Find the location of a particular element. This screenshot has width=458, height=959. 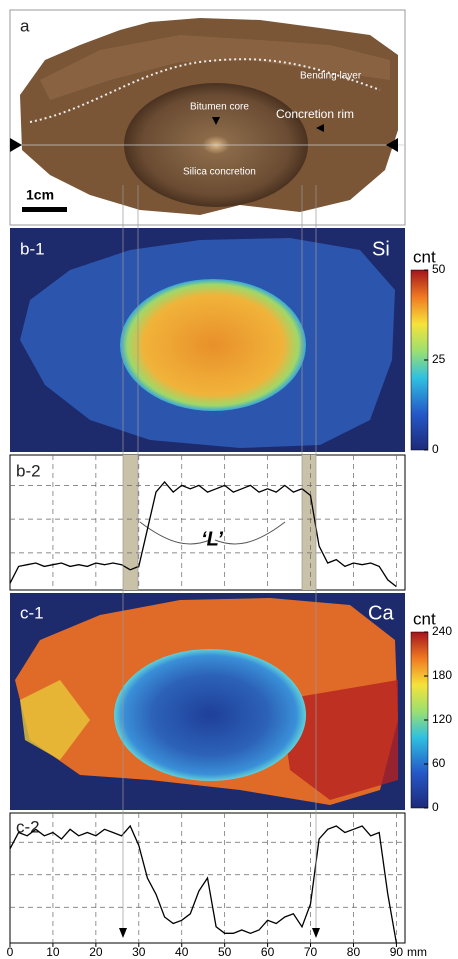

x-tick-label: 60 is located at coordinates (268, 952).